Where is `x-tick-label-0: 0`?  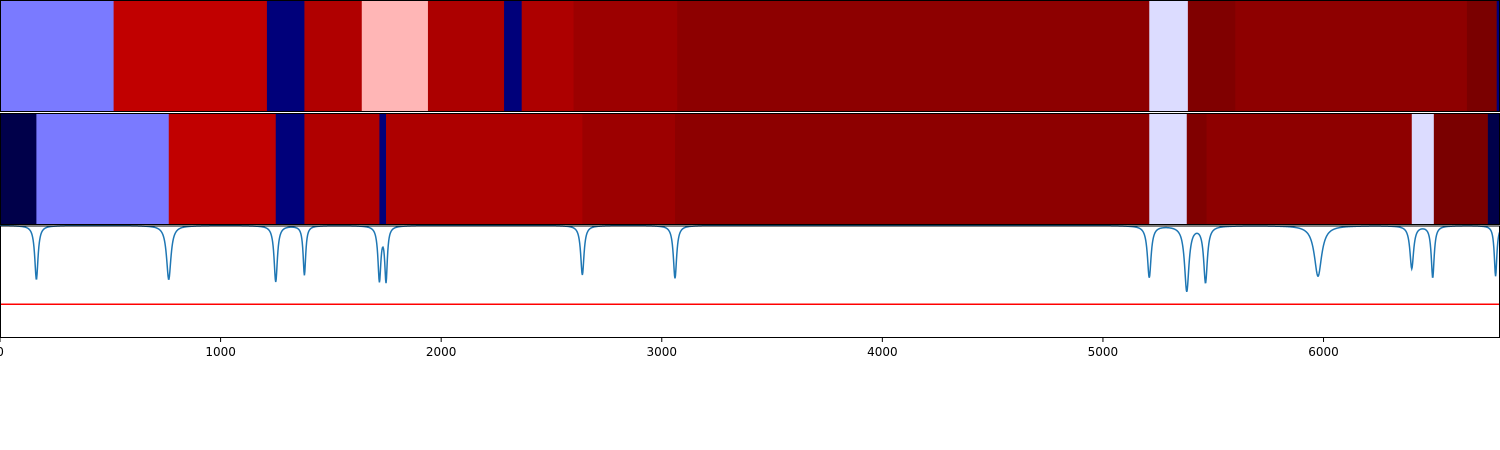
x-tick-label-0: 0 is located at coordinates (2, 352).